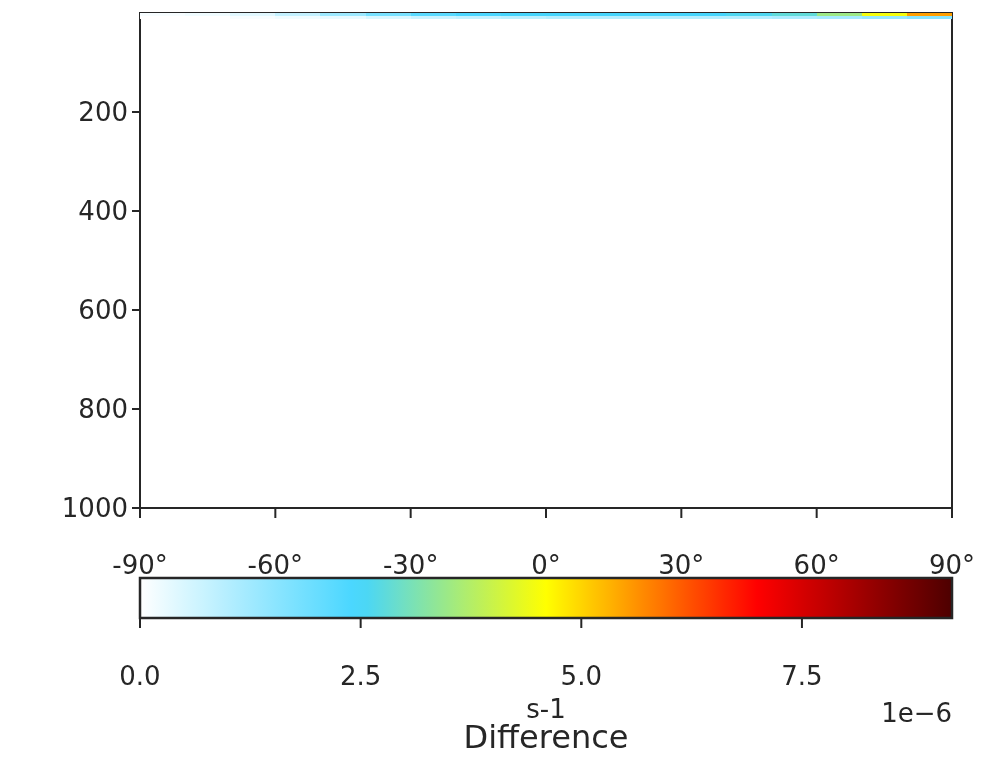  What do you see at coordinates (103, 112) in the screenshot?
I see `y-tick-label: 200` at bounding box center [103, 112].